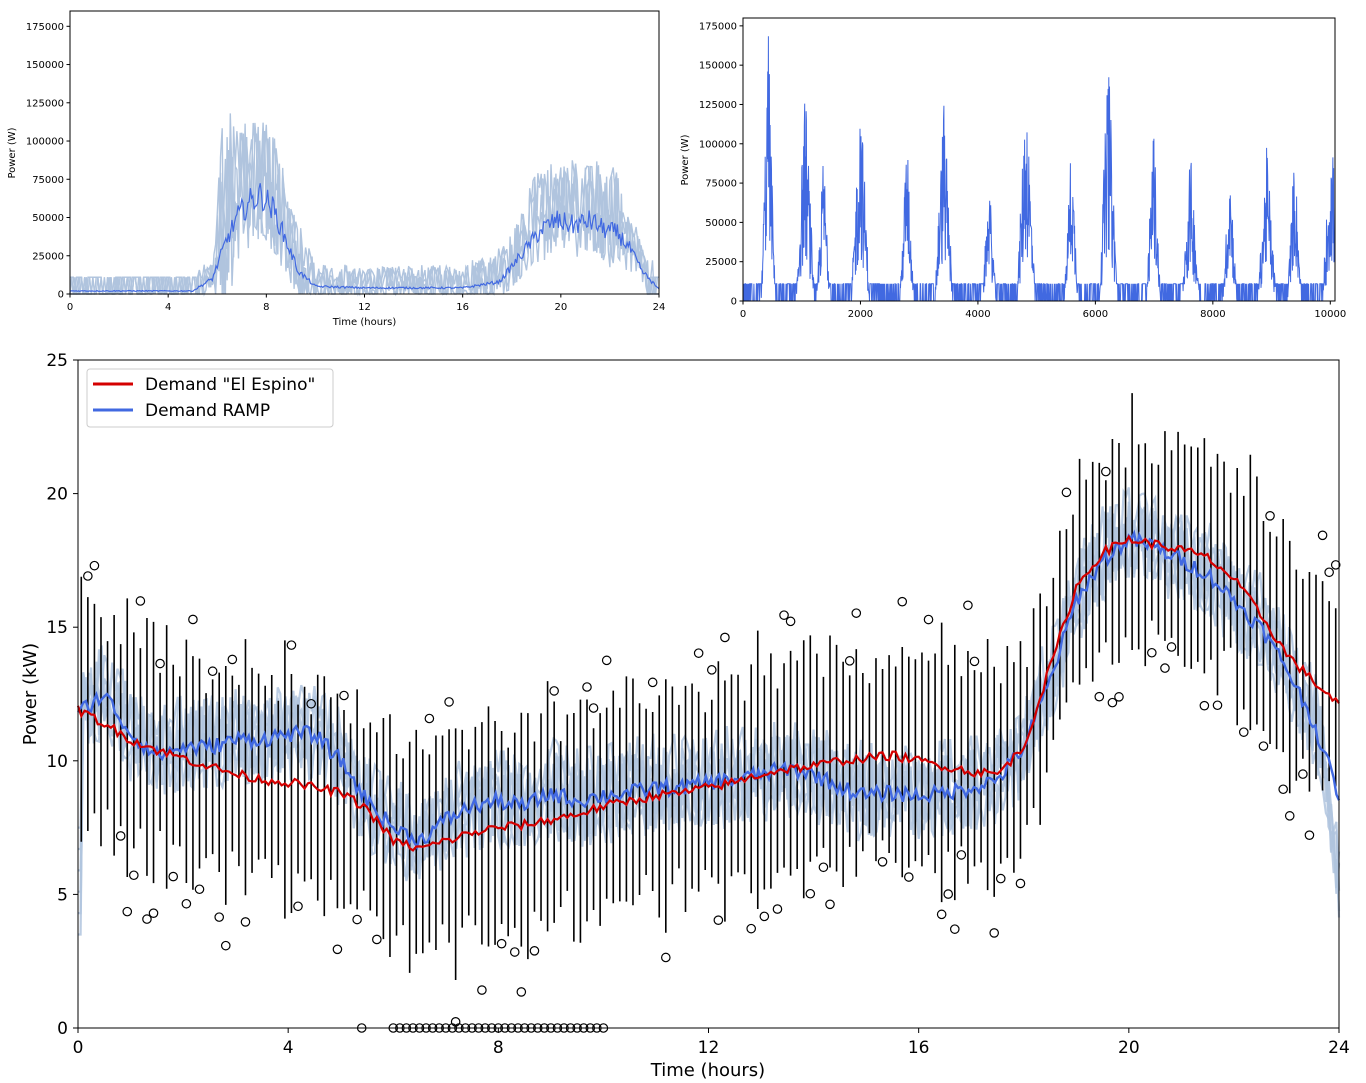 This screenshot has width=1366, height=1083. Describe the element at coordinates (1043, 310) in the screenshot. I see `x-ticks-2: 0 2000 4000 6000 8000 10000` at that location.